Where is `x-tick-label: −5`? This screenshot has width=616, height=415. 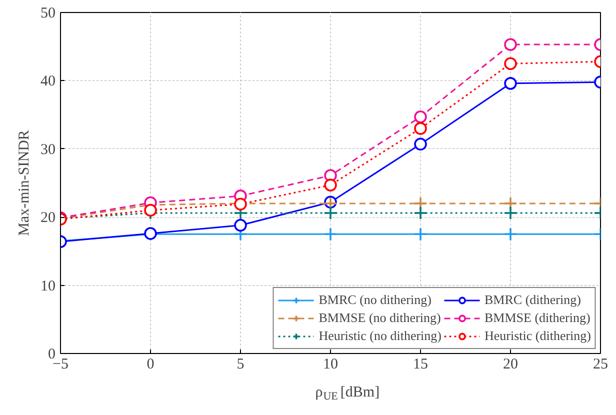
x-tick-label: −5 is located at coordinates (60, 364).